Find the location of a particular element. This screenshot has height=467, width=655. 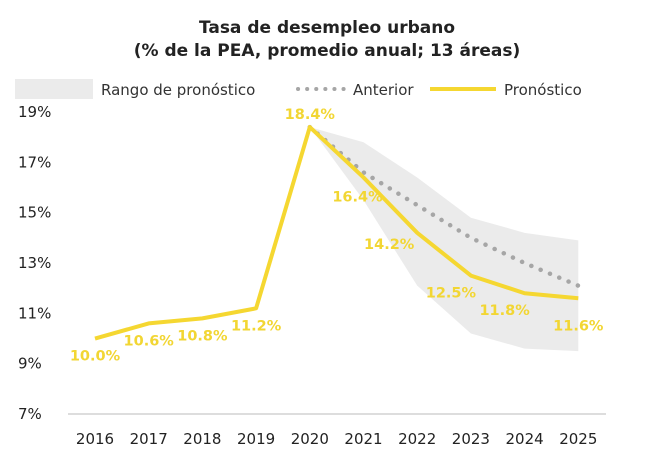

anterior-line is located at coordinates (444, 206).